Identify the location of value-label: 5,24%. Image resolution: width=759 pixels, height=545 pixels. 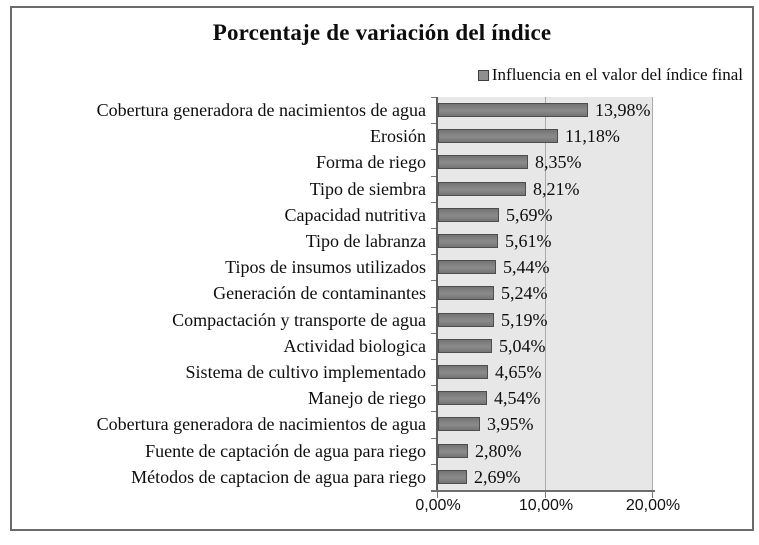
(524, 293).